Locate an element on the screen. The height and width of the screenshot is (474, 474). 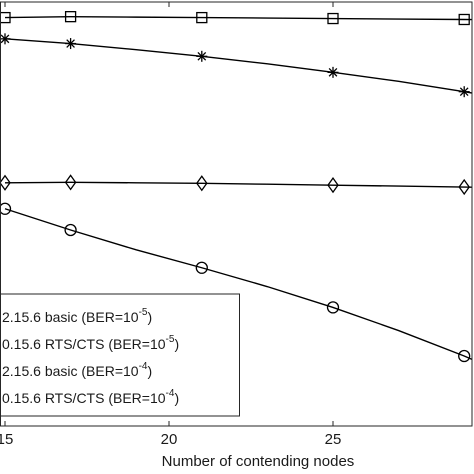
series-0-line is located at coordinates (238, 18).